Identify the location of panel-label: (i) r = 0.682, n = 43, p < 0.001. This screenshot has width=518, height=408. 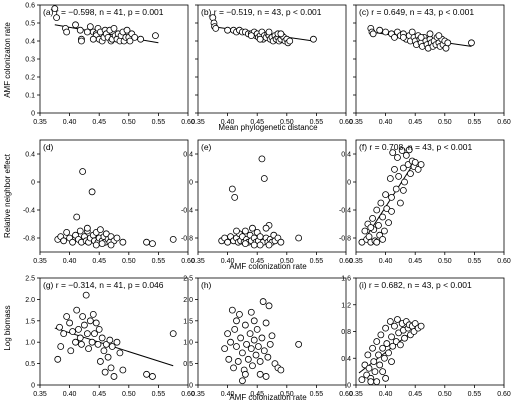
(415, 285).